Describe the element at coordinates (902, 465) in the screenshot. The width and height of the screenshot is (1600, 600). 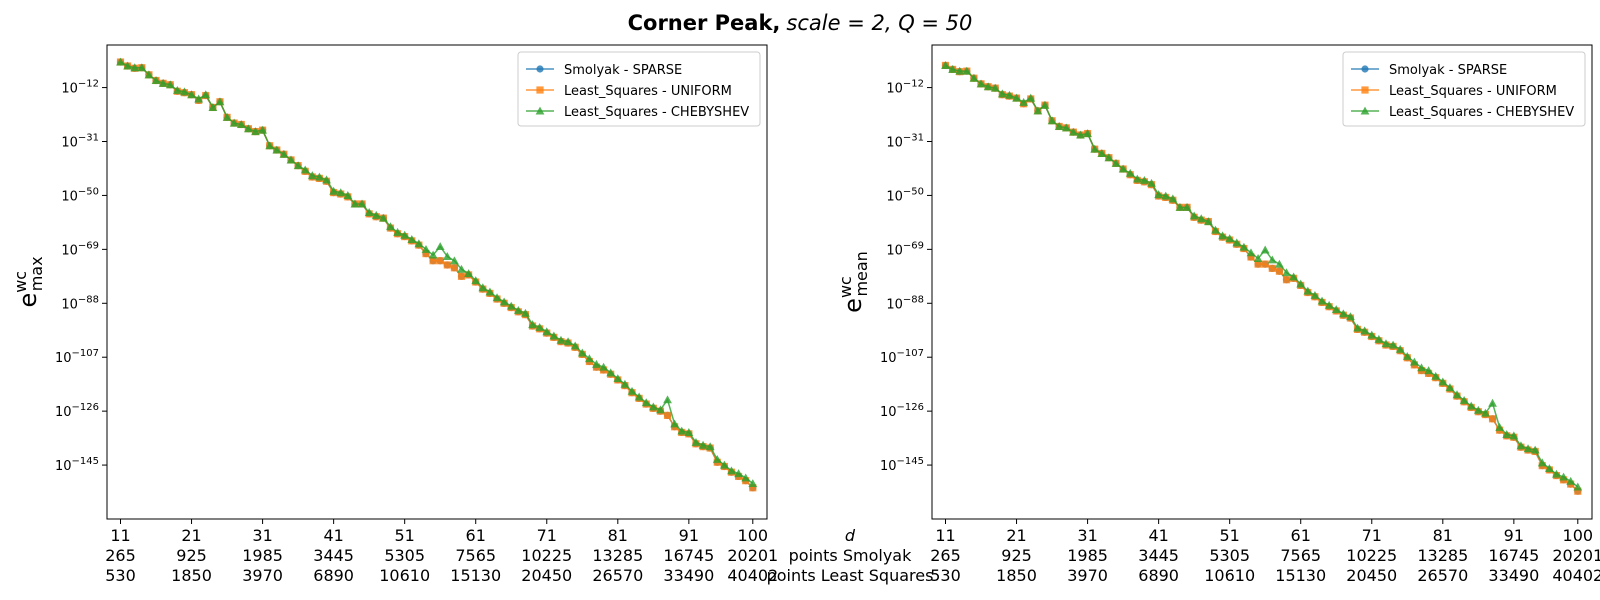
I see `ytick-label: 10−145` at that location.